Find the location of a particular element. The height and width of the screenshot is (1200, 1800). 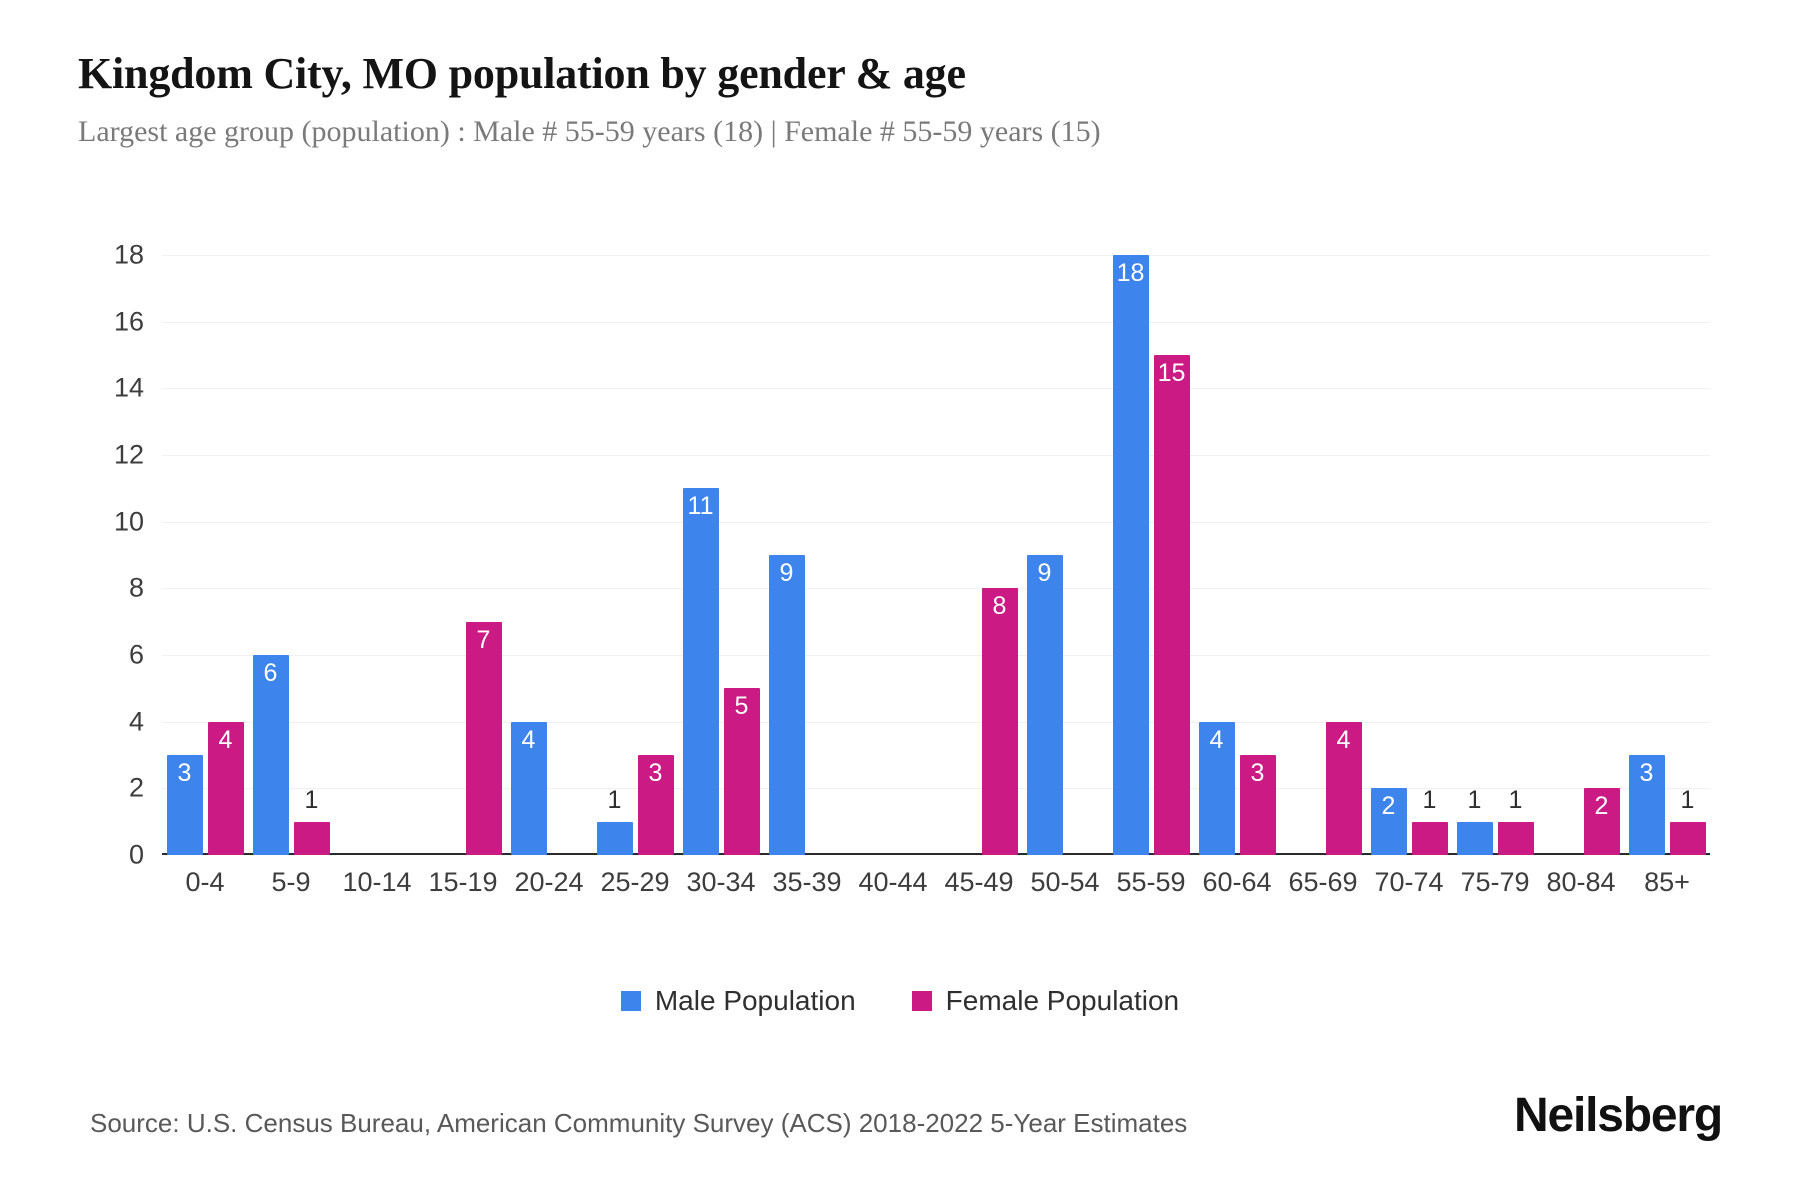

bar-female: 7 is located at coordinates (483, 738).